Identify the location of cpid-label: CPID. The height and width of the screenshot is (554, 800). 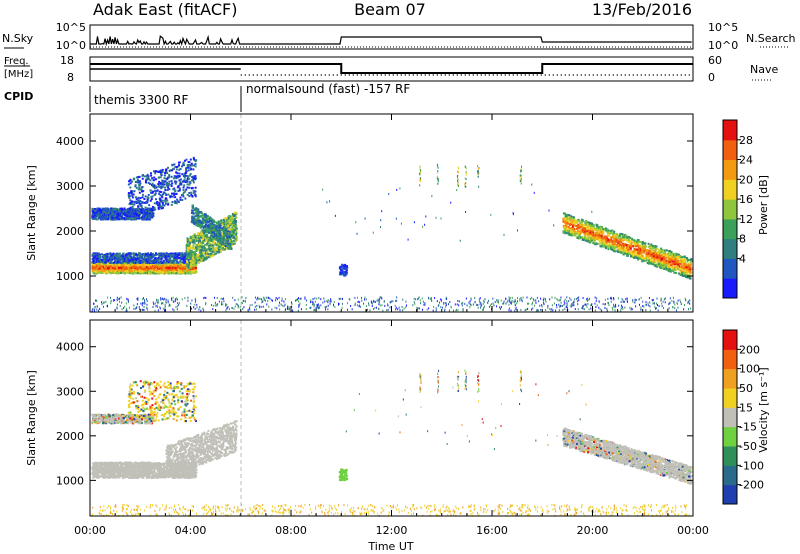
(18, 96).